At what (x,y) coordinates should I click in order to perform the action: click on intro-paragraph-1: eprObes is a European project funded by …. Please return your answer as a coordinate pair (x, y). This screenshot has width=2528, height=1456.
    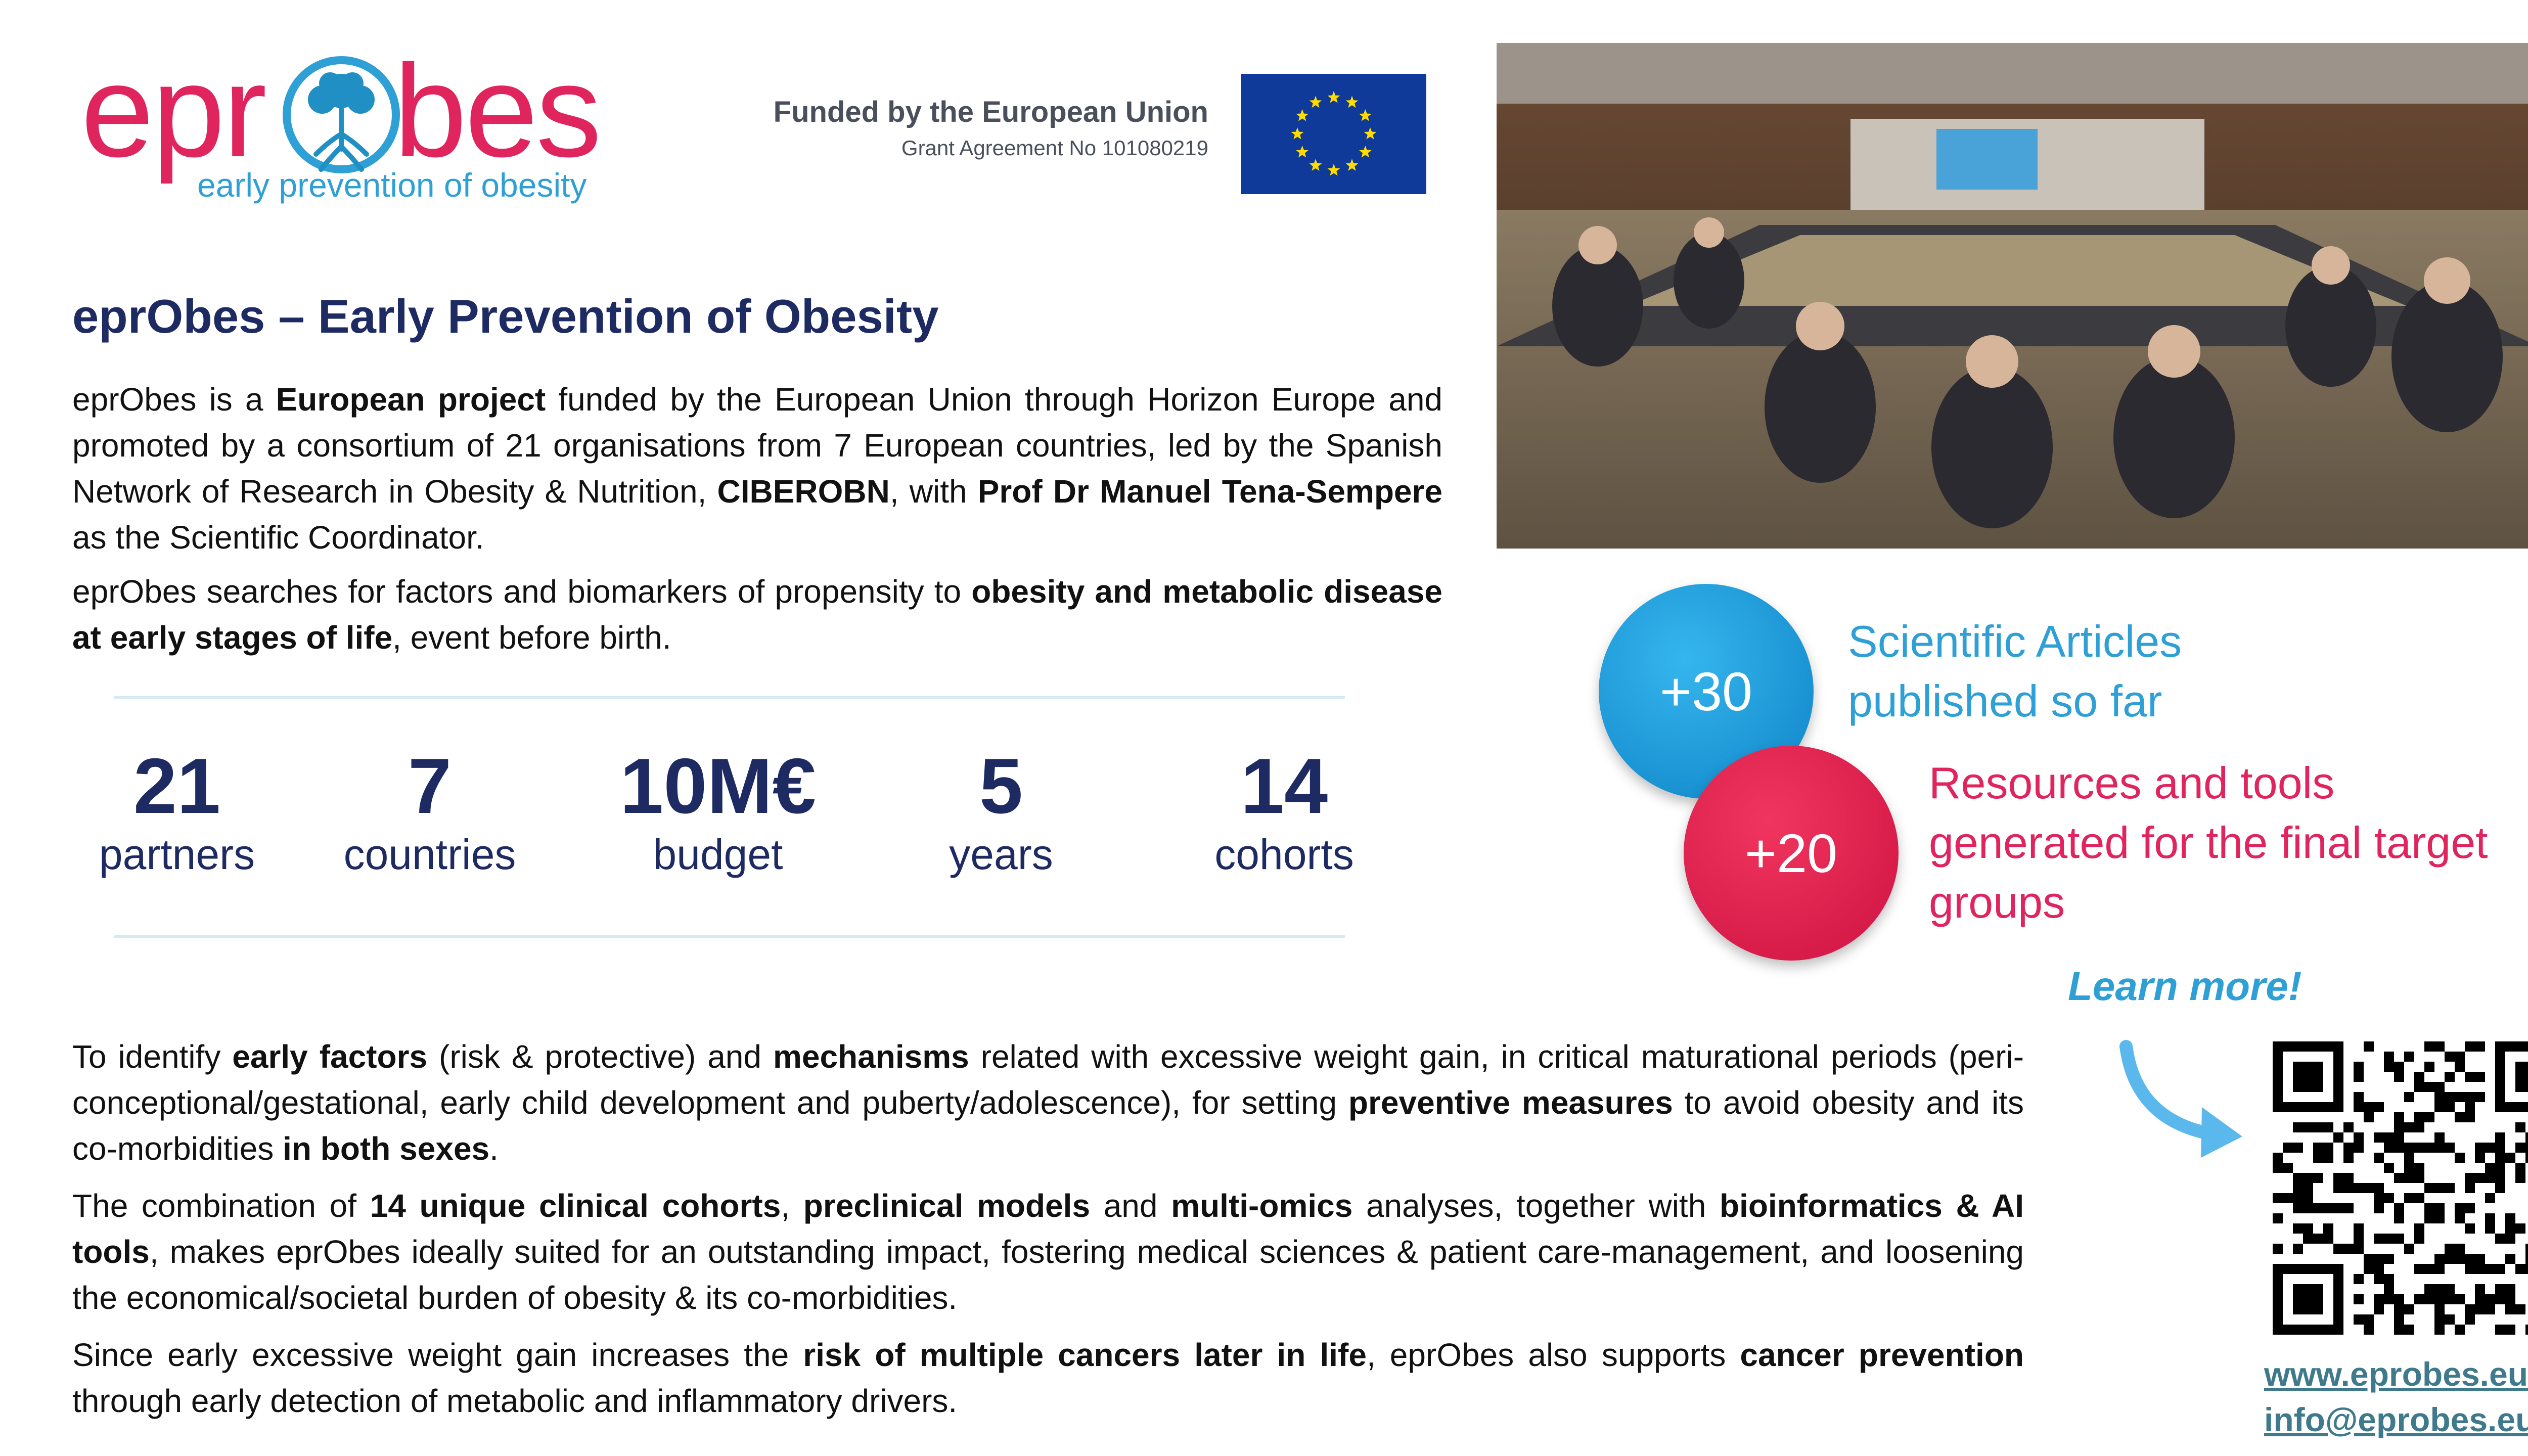
    Looking at the image, I should click on (757, 469).